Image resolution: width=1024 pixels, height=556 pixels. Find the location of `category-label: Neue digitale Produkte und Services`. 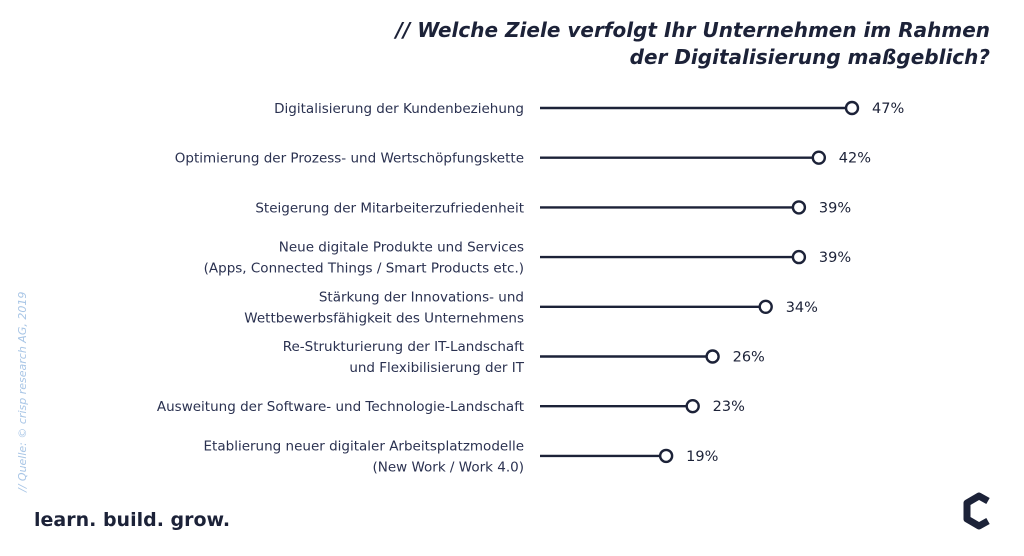

category-label: Neue digitale Produkte und Services is located at coordinates (401, 248).